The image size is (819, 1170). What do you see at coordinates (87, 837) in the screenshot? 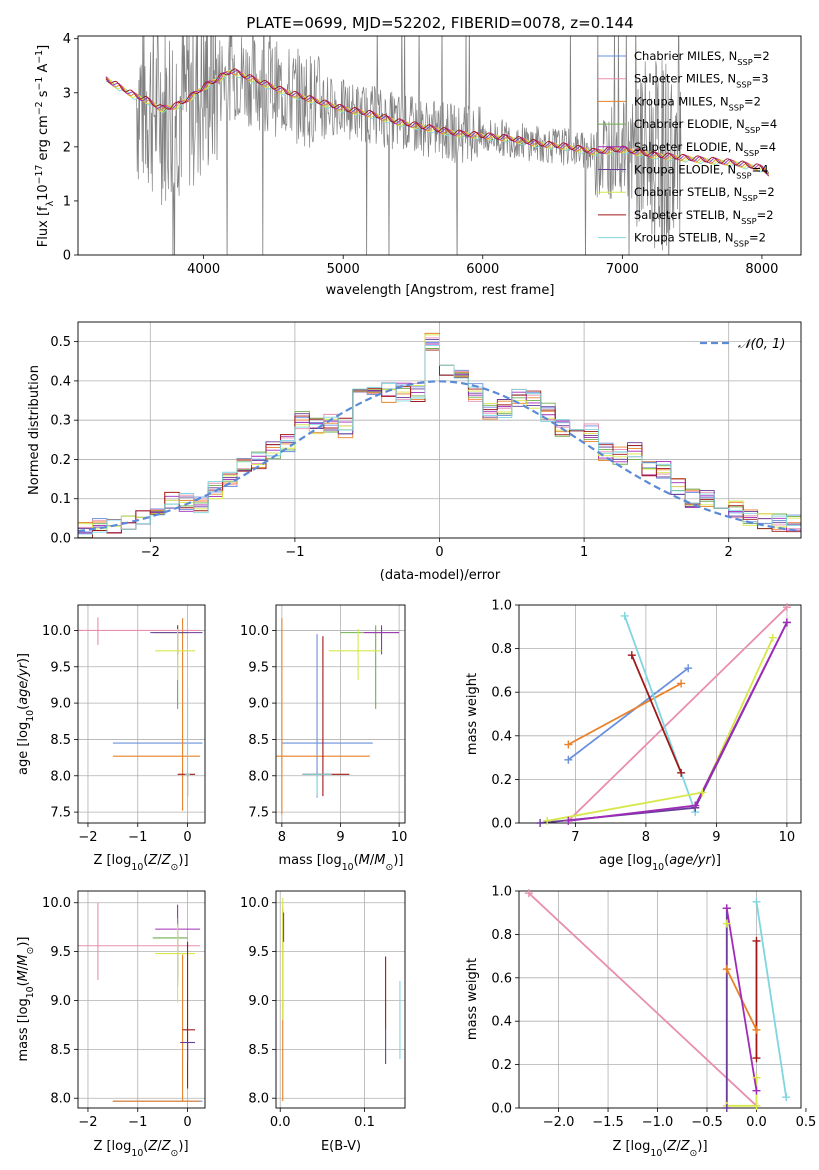
I see `x-tick-label: −2` at bounding box center [87, 837].